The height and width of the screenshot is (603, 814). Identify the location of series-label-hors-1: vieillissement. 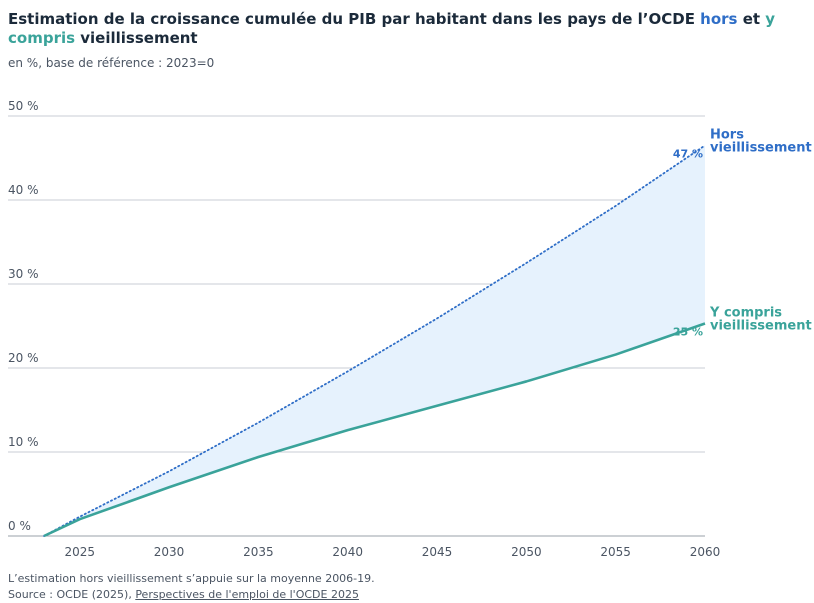
(761, 147).